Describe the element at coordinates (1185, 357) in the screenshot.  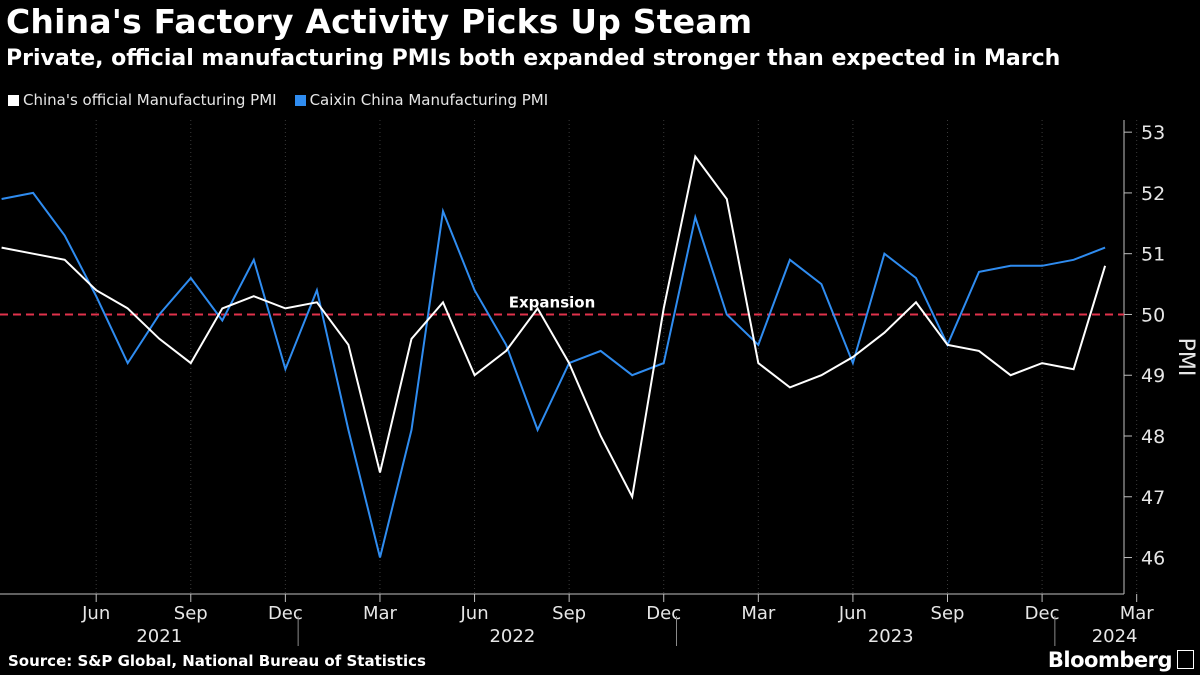
I see `y-axis-title: PMI` at that location.